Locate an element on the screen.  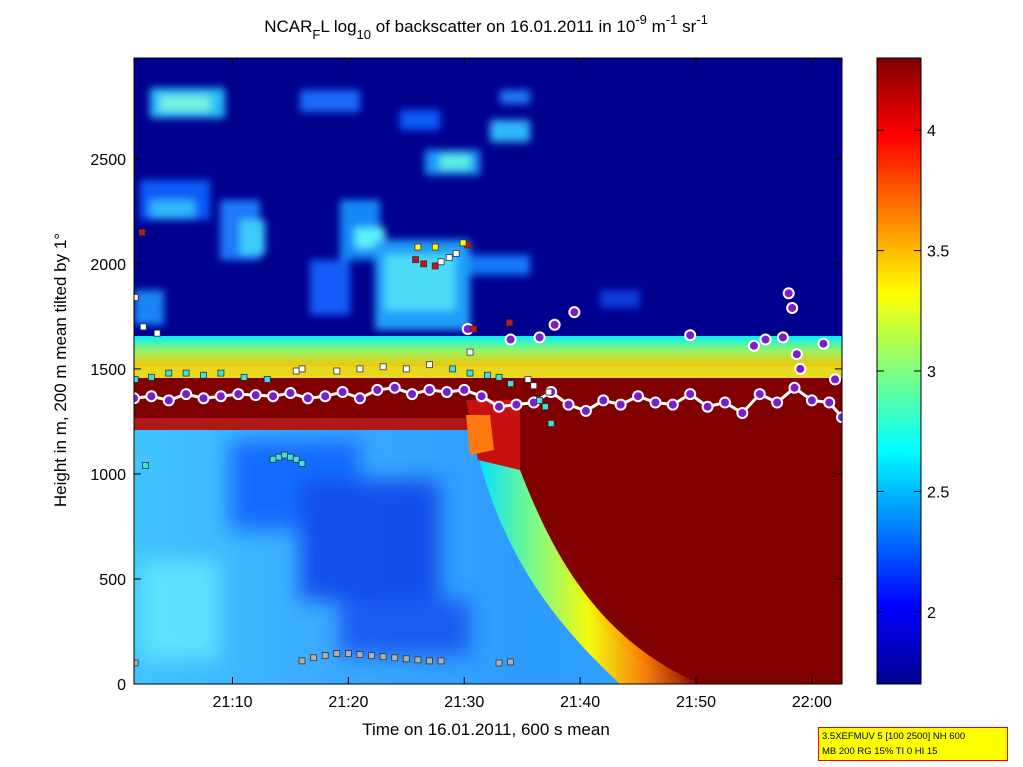
x-tick-label: 22:00 is located at coordinates (812, 702).